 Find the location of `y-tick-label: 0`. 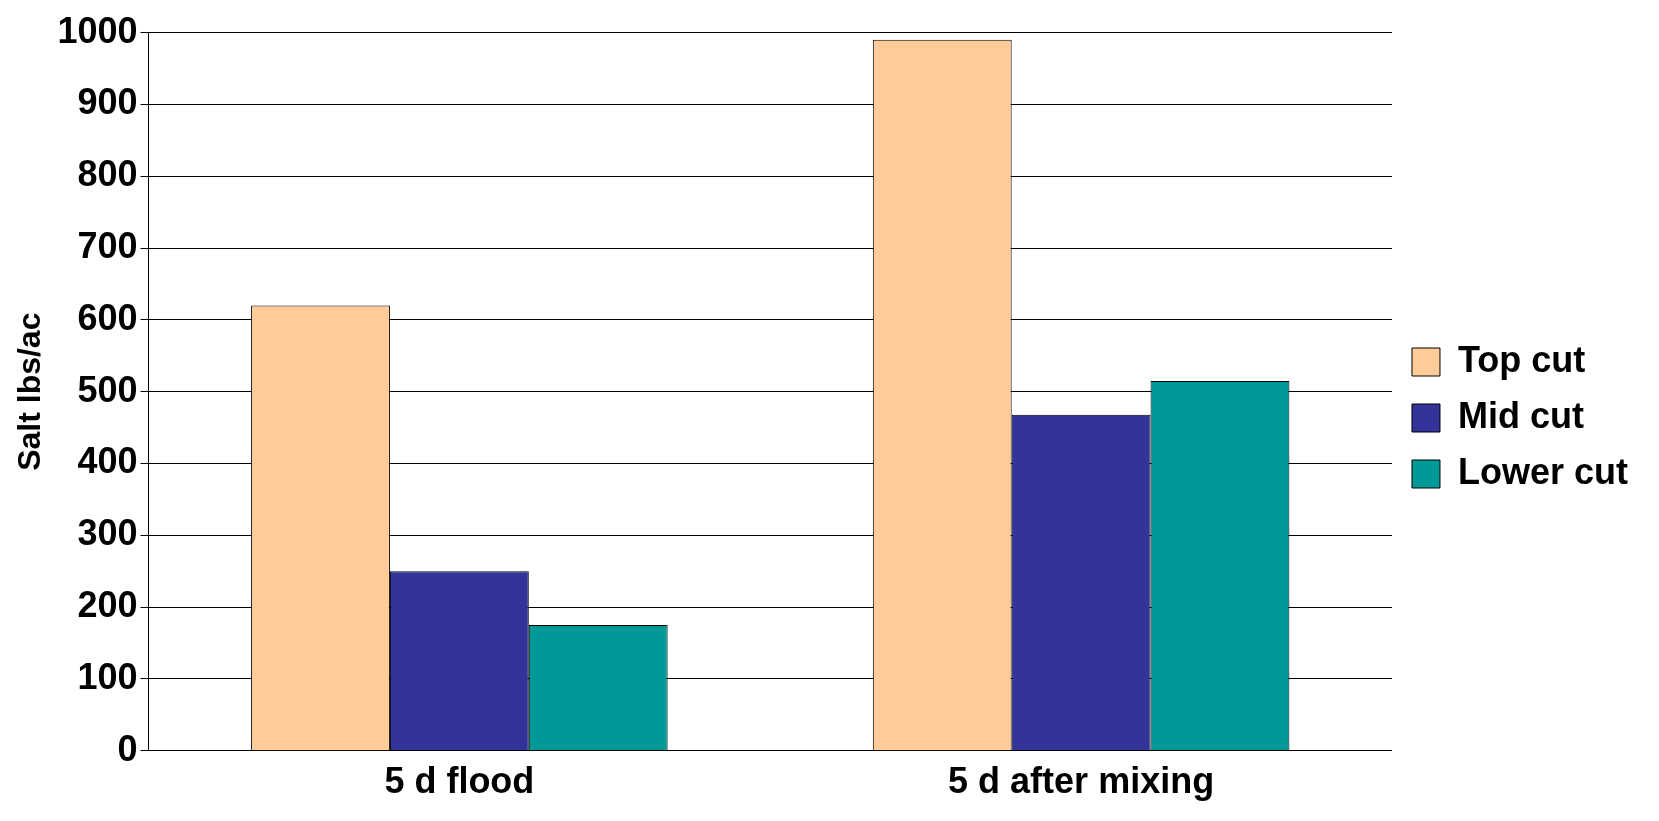

y-tick-label: 0 is located at coordinates (127, 748).